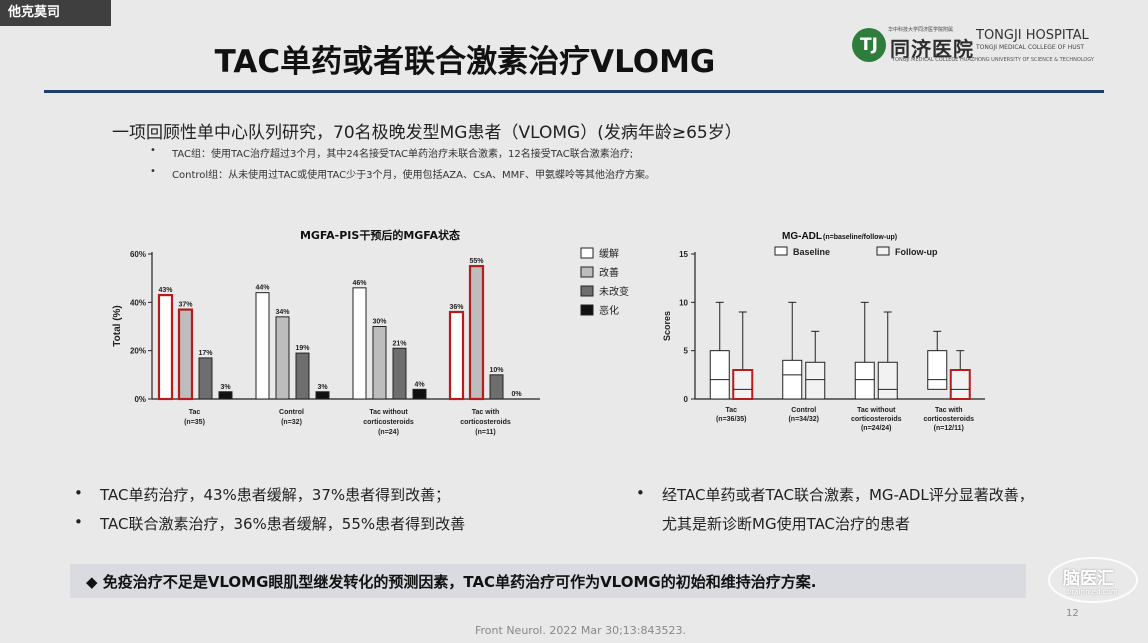 The image size is (1148, 643). What do you see at coordinates (262, 288) in the screenshot?
I see `bar-value-label: 44%` at bounding box center [262, 288].